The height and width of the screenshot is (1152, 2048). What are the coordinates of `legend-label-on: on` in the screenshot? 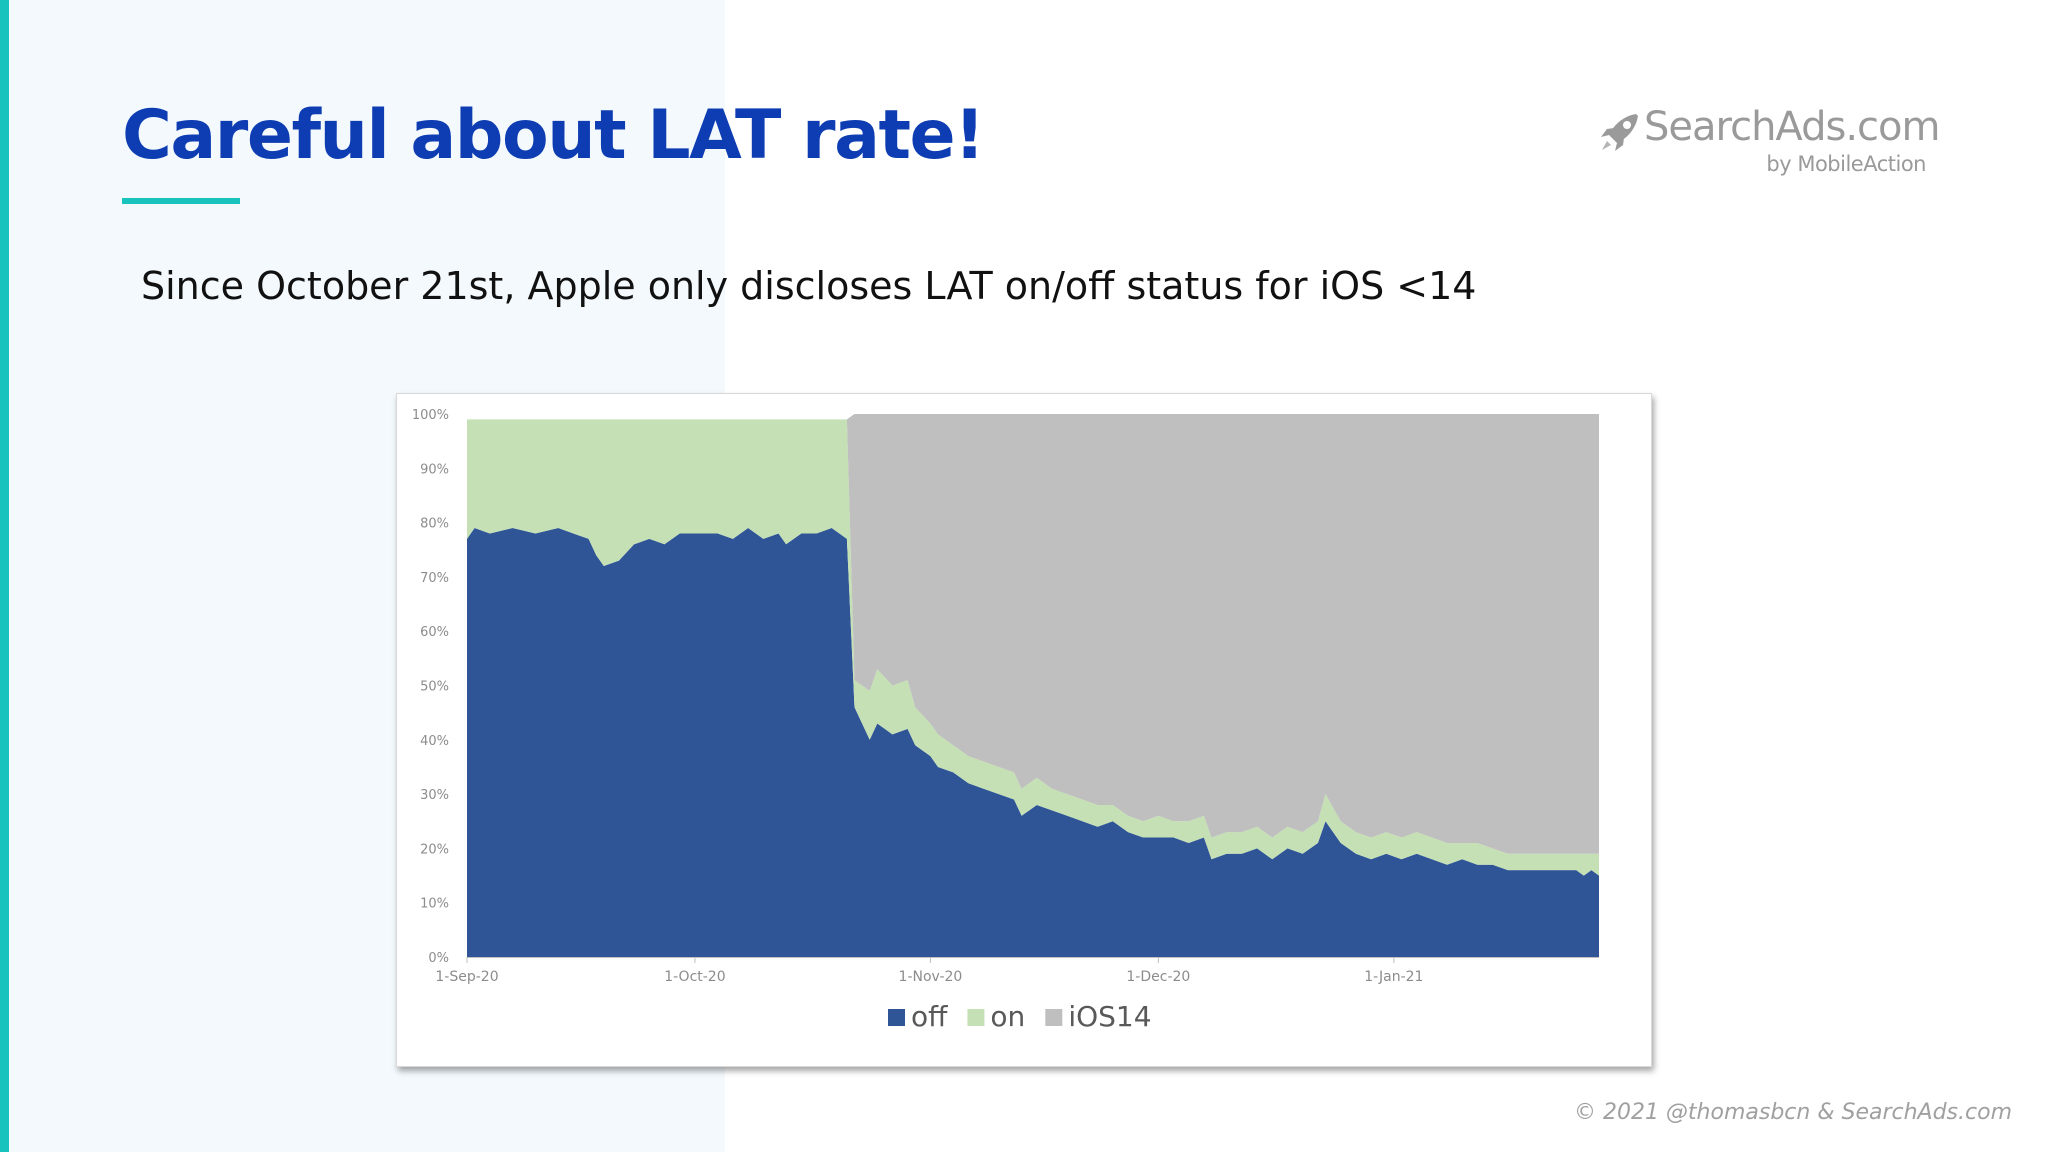 It's located at (1007, 1016).